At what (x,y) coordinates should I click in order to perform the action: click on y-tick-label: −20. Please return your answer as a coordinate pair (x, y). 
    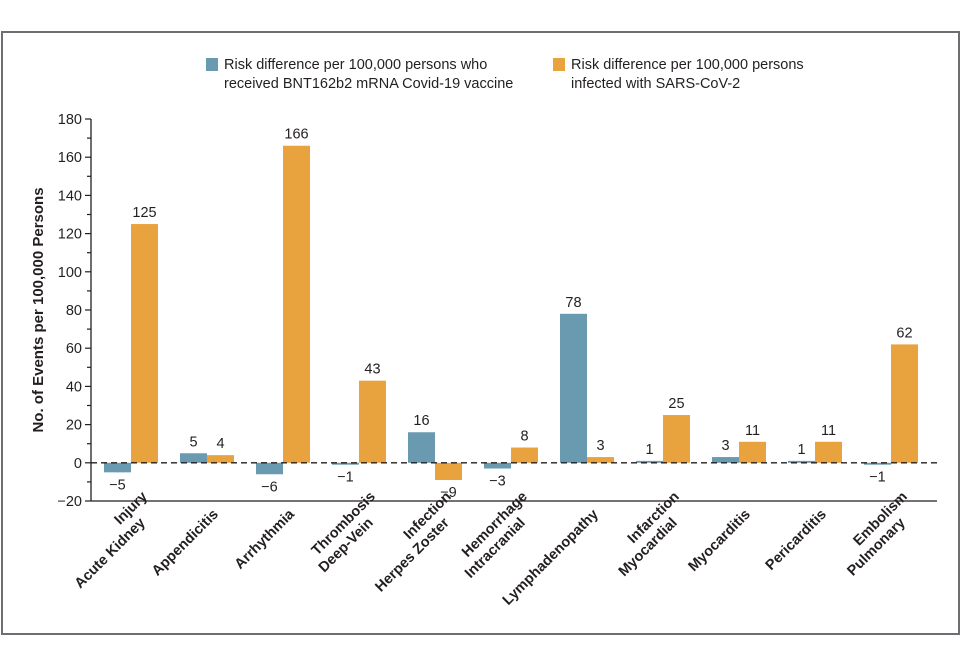
    Looking at the image, I should click on (69, 502).